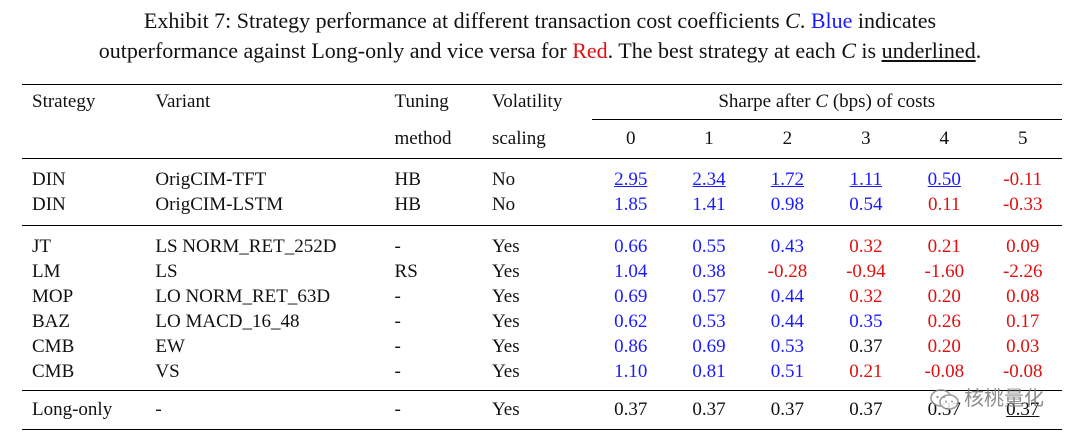  What do you see at coordinates (866, 321) in the screenshot?
I see `cell-sharpe-3: 0.35` at bounding box center [866, 321].